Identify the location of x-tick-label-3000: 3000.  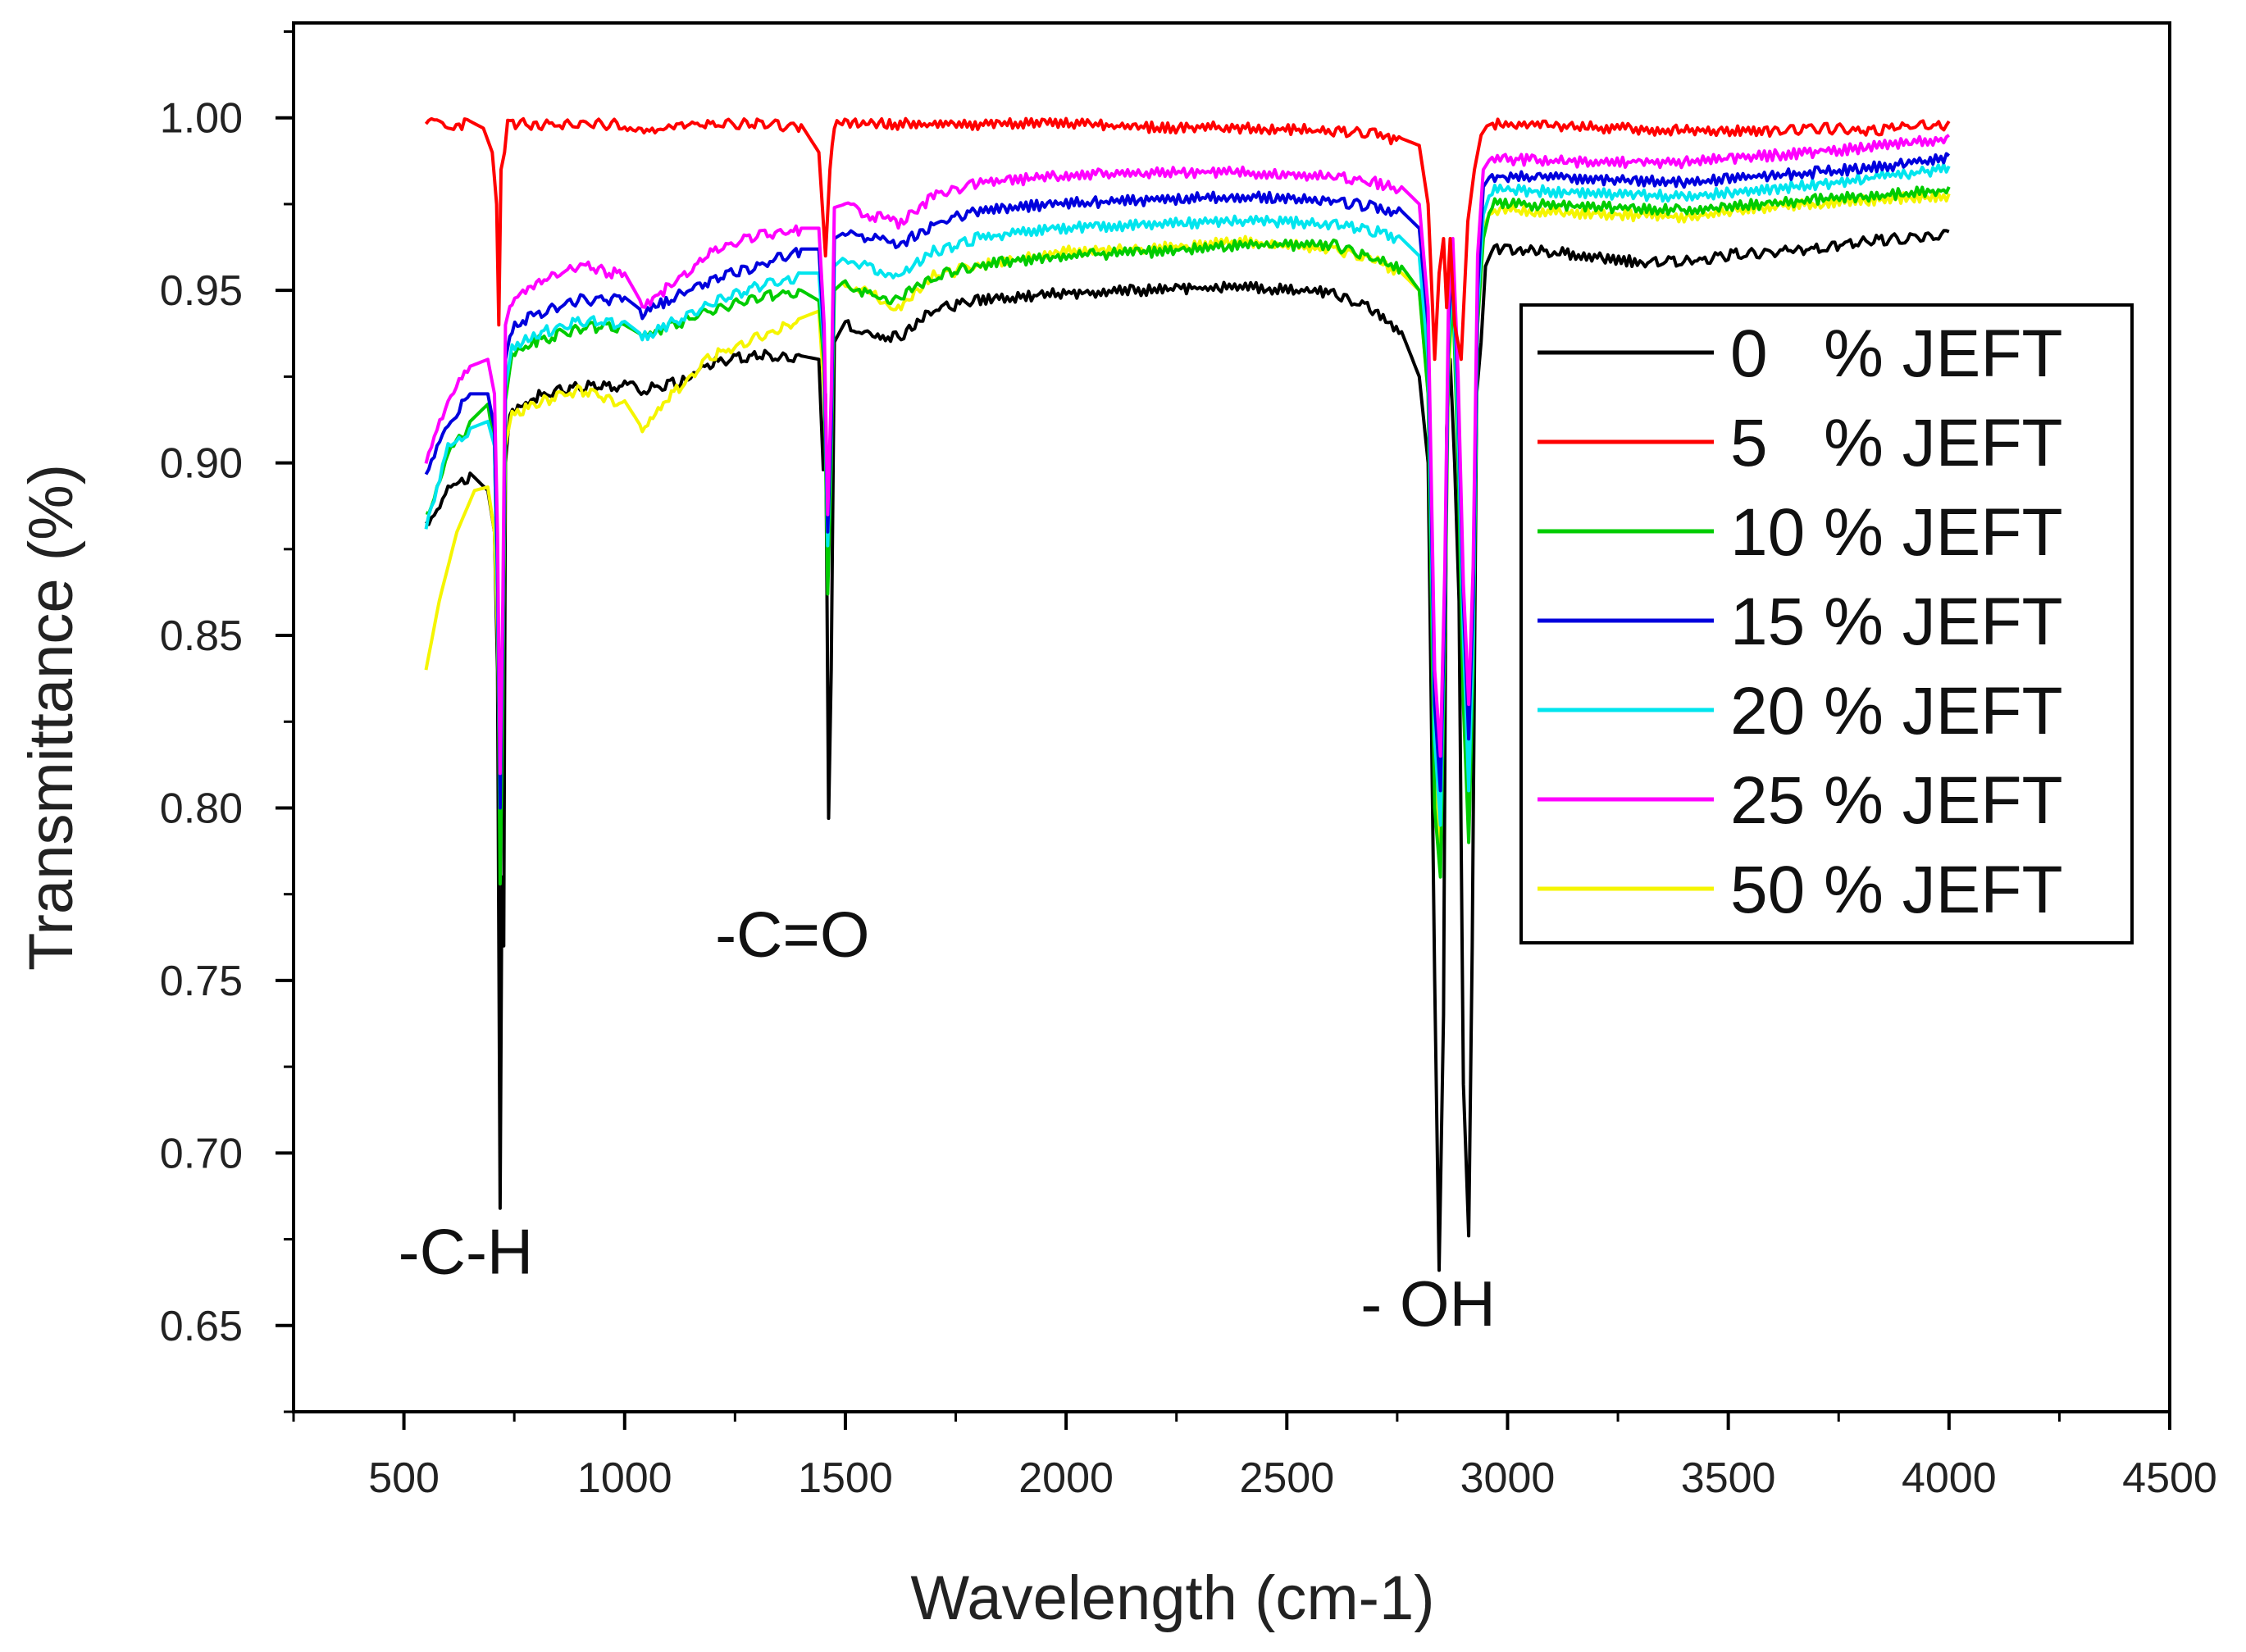
(1508, 1478).